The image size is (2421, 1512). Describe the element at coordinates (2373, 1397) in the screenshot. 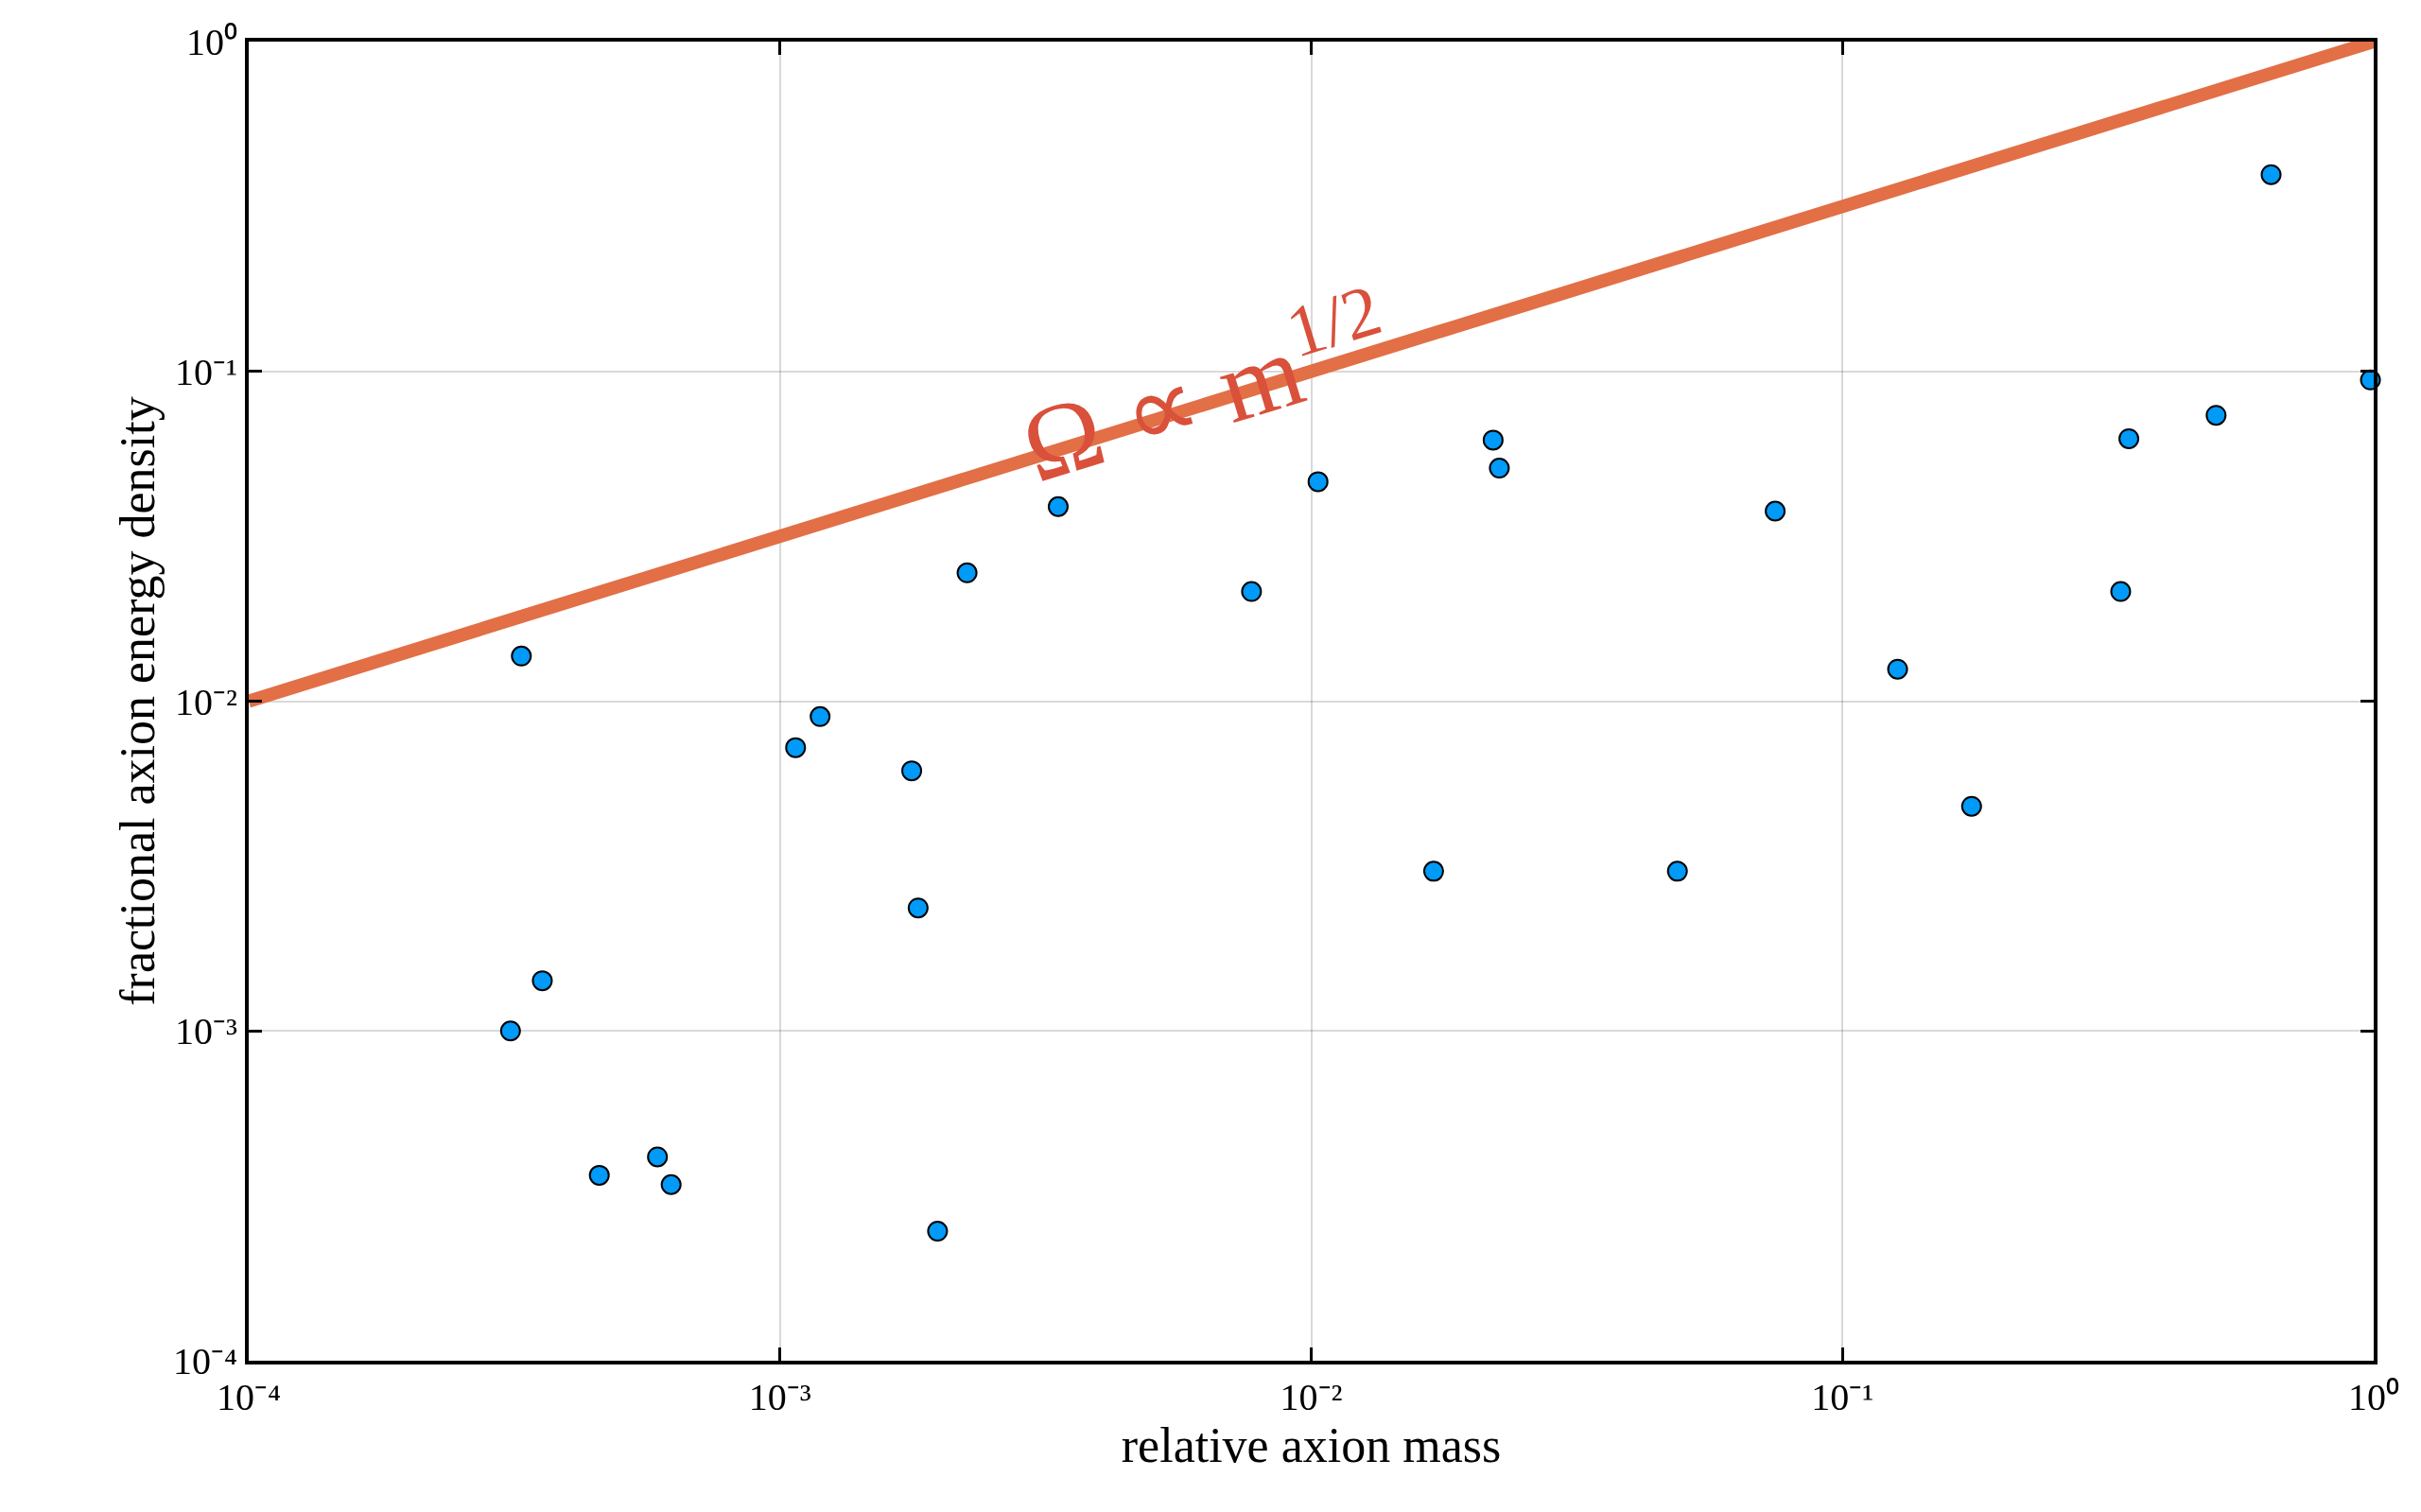

I see `x-tick-label: 10⁰` at that location.